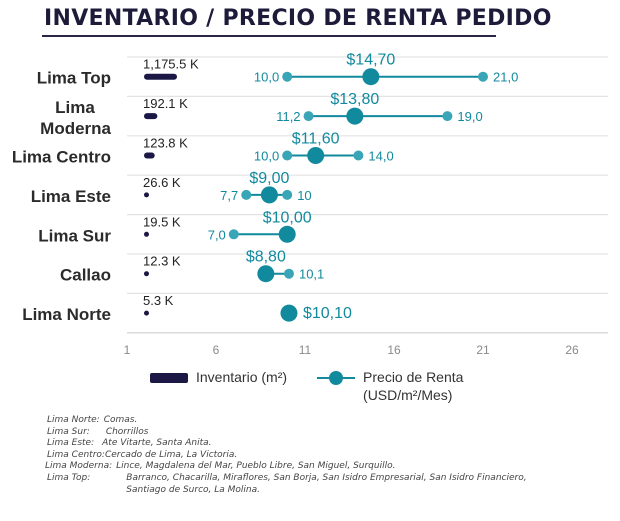 This screenshot has width=620, height=521. What do you see at coordinates (336, 378) in the screenshot?
I see `price-swatch-icon` at bounding box center [336, 378].